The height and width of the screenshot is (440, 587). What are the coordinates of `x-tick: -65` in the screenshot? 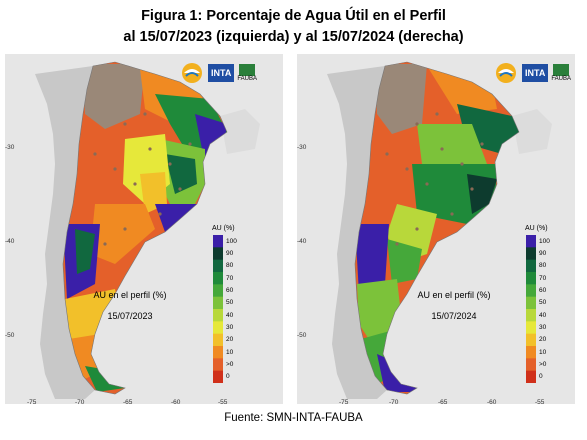 It's located at (443, 402).